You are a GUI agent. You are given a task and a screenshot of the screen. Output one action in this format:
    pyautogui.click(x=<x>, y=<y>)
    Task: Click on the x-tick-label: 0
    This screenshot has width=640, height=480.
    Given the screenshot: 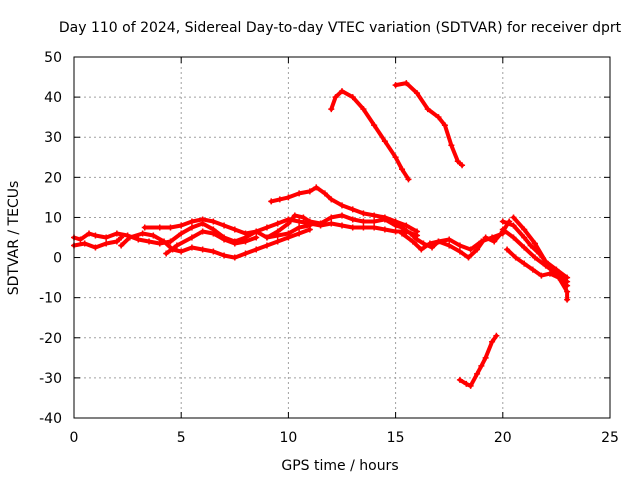 What is the action you would take?
    pyautogui.click(x=74, y=438)
    